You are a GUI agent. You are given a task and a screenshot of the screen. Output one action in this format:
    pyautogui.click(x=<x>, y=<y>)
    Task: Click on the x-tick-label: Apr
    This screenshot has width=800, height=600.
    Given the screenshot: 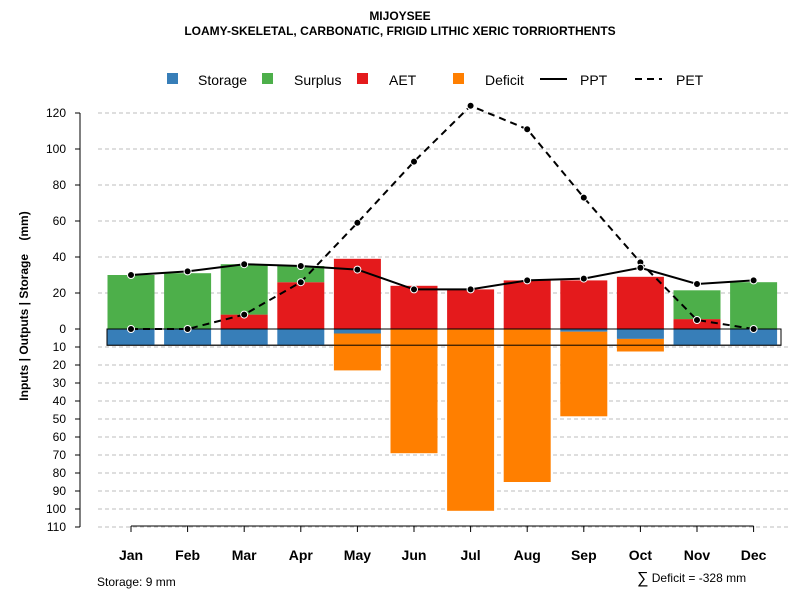 What is the action you would take?
    pyautogui.click(x=301, y=555)
    